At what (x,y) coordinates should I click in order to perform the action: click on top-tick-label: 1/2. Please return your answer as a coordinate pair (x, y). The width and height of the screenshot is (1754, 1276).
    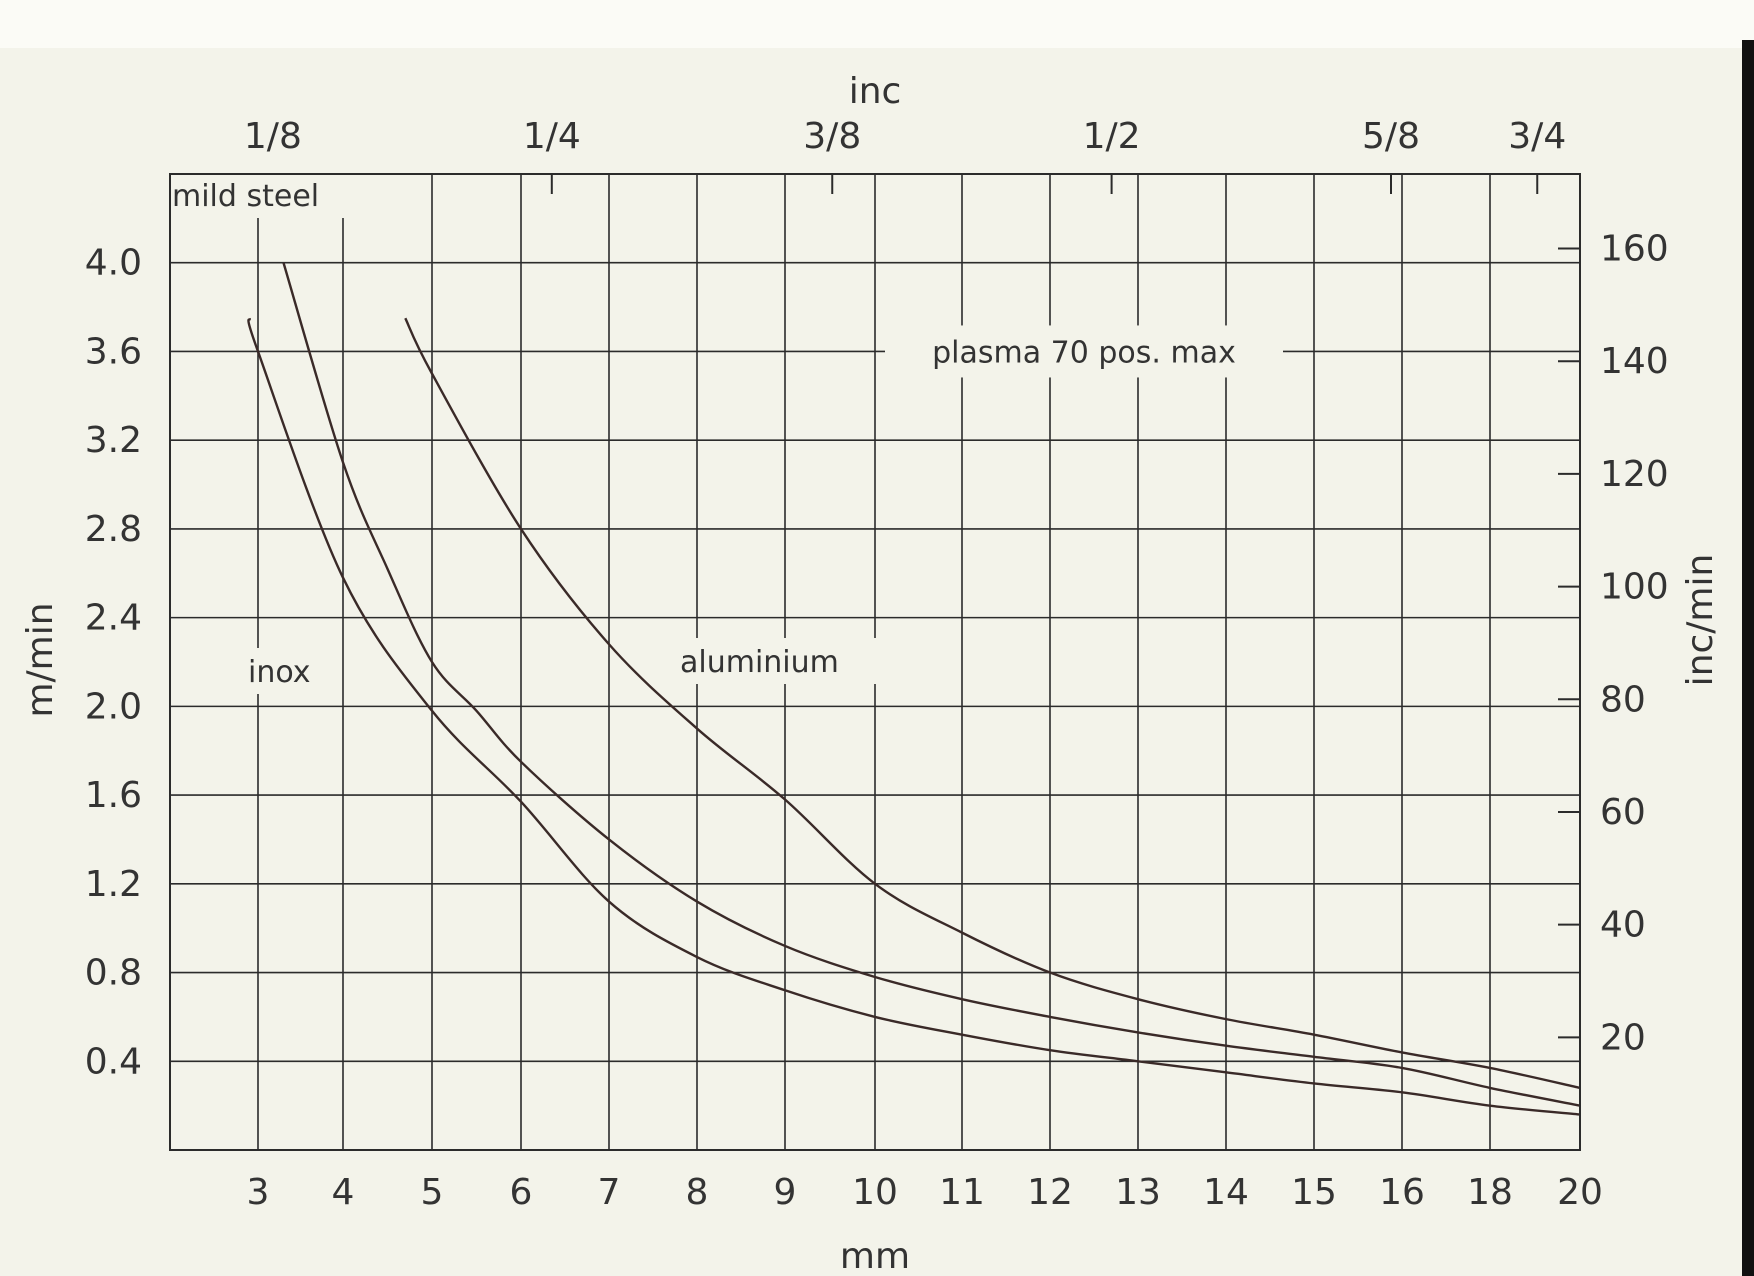
    Looking at the image, I should click on (1112, 136).